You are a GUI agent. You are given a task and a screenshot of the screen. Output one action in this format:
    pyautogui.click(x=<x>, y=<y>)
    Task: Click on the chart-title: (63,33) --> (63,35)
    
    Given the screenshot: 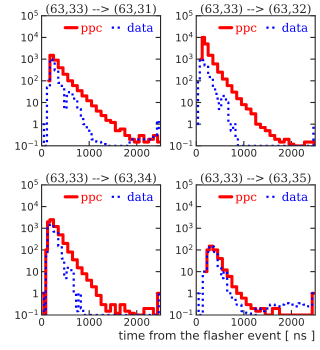 What is the action you would take?
    pyautogui.click(x=255, y=178)
    